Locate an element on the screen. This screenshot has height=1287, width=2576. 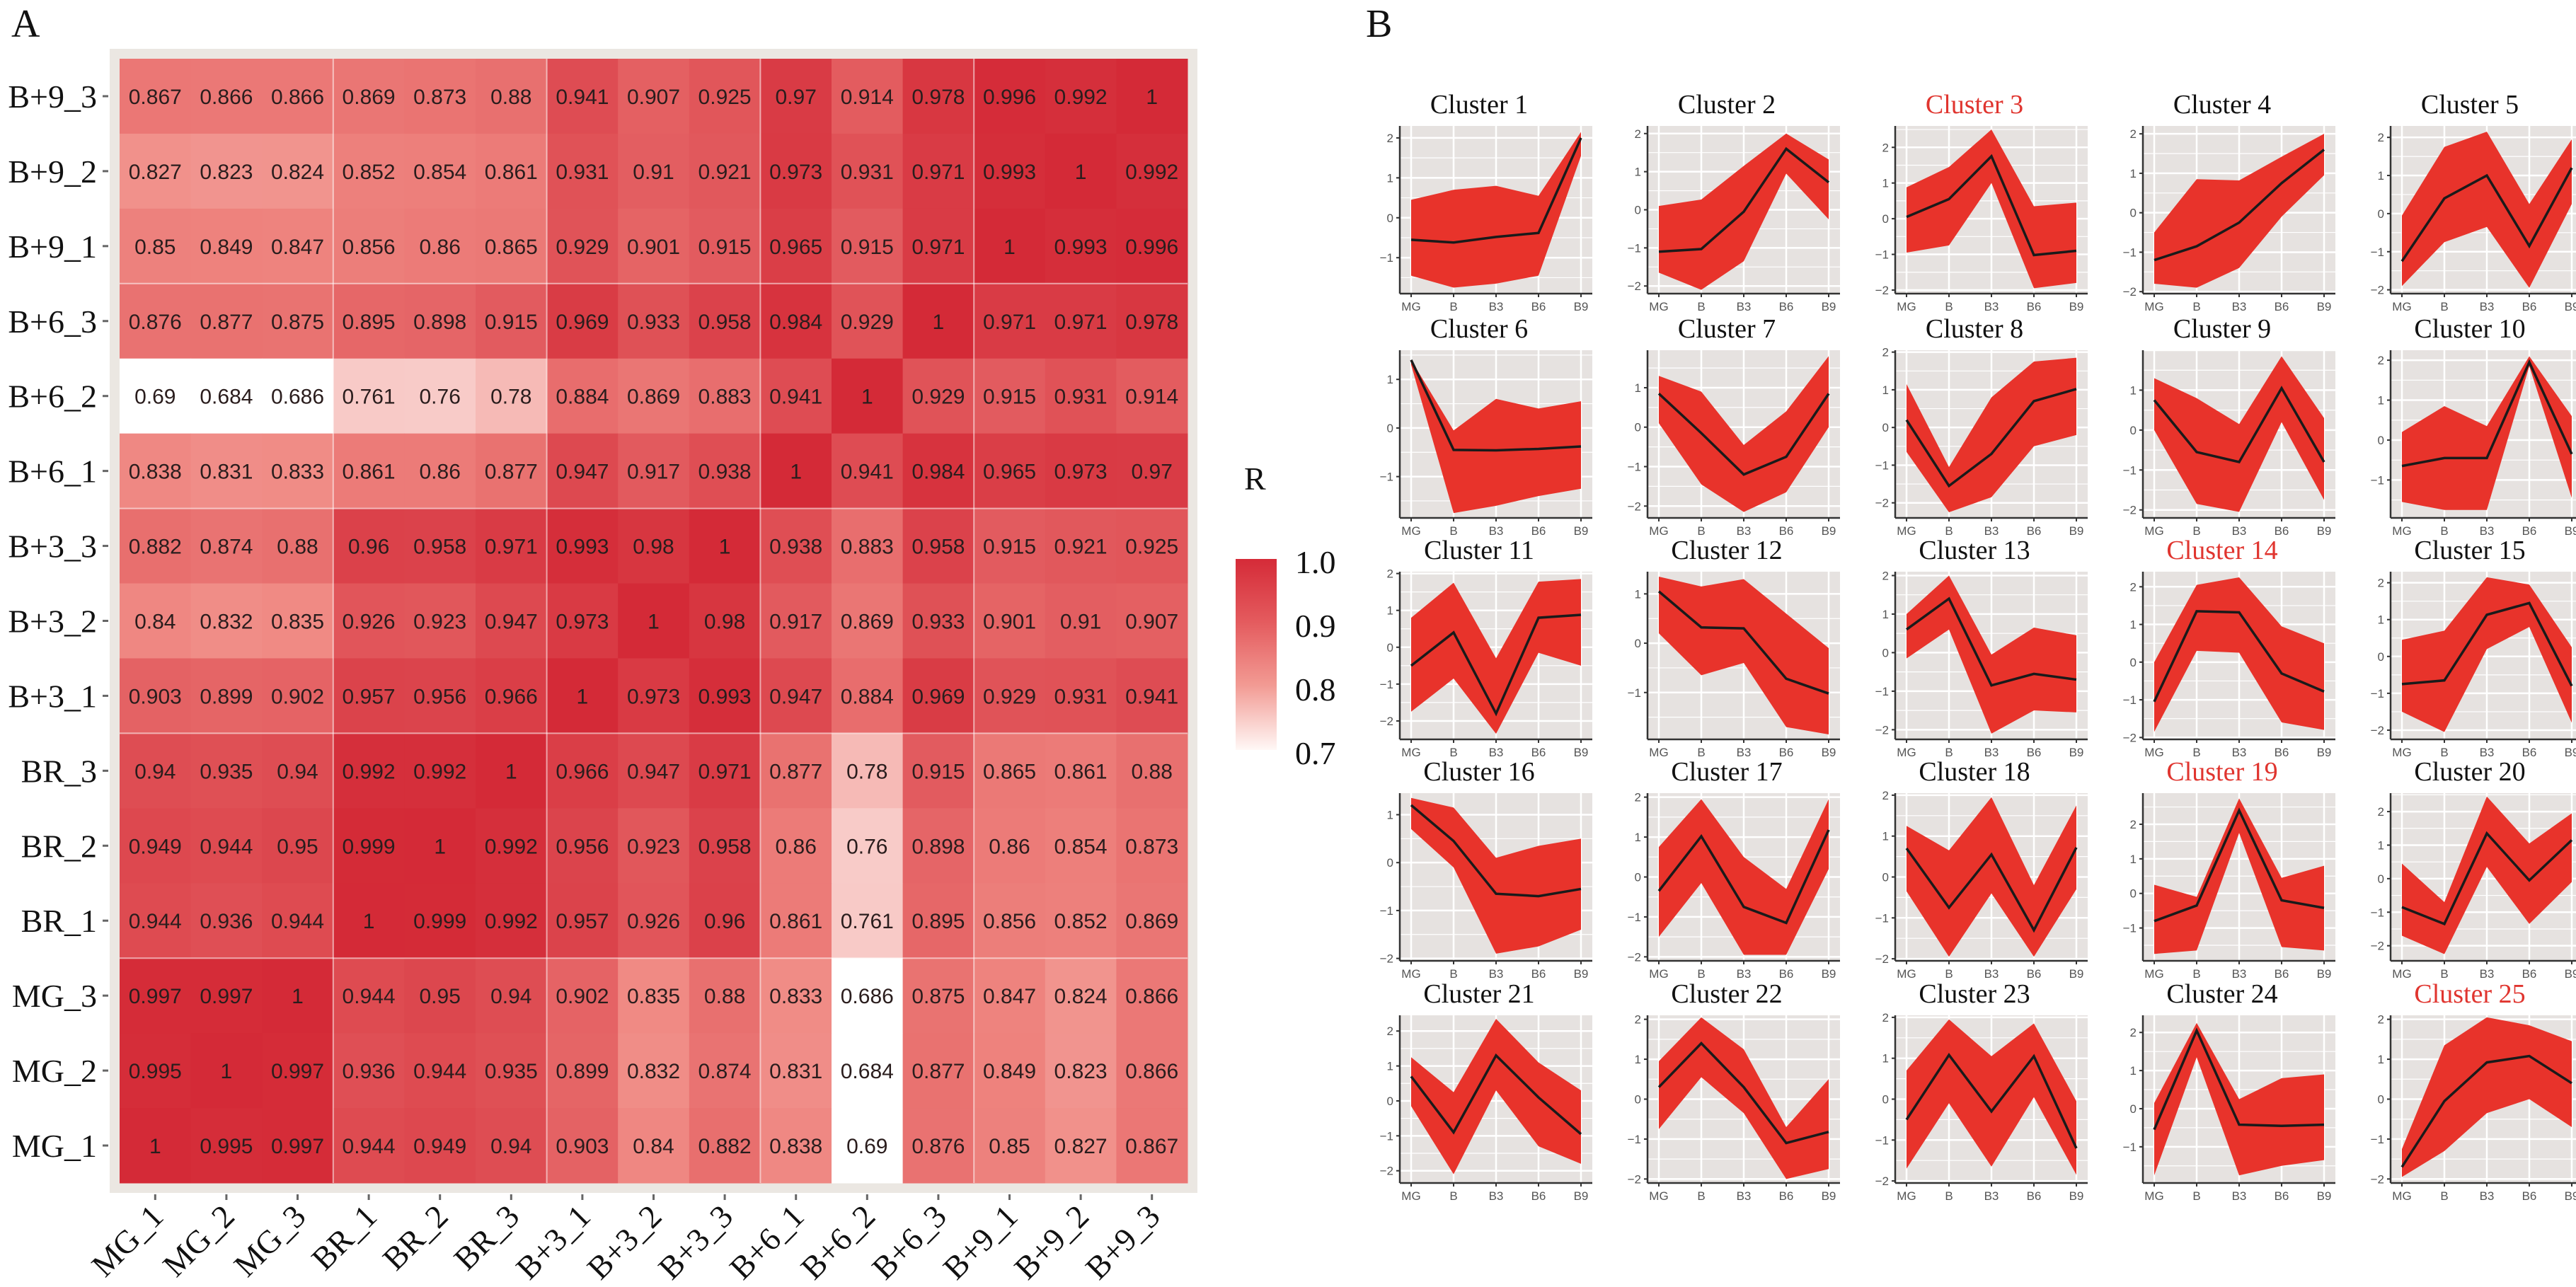
heatmap-cell-label: 0.847 is located at coordinates (1010, 996).